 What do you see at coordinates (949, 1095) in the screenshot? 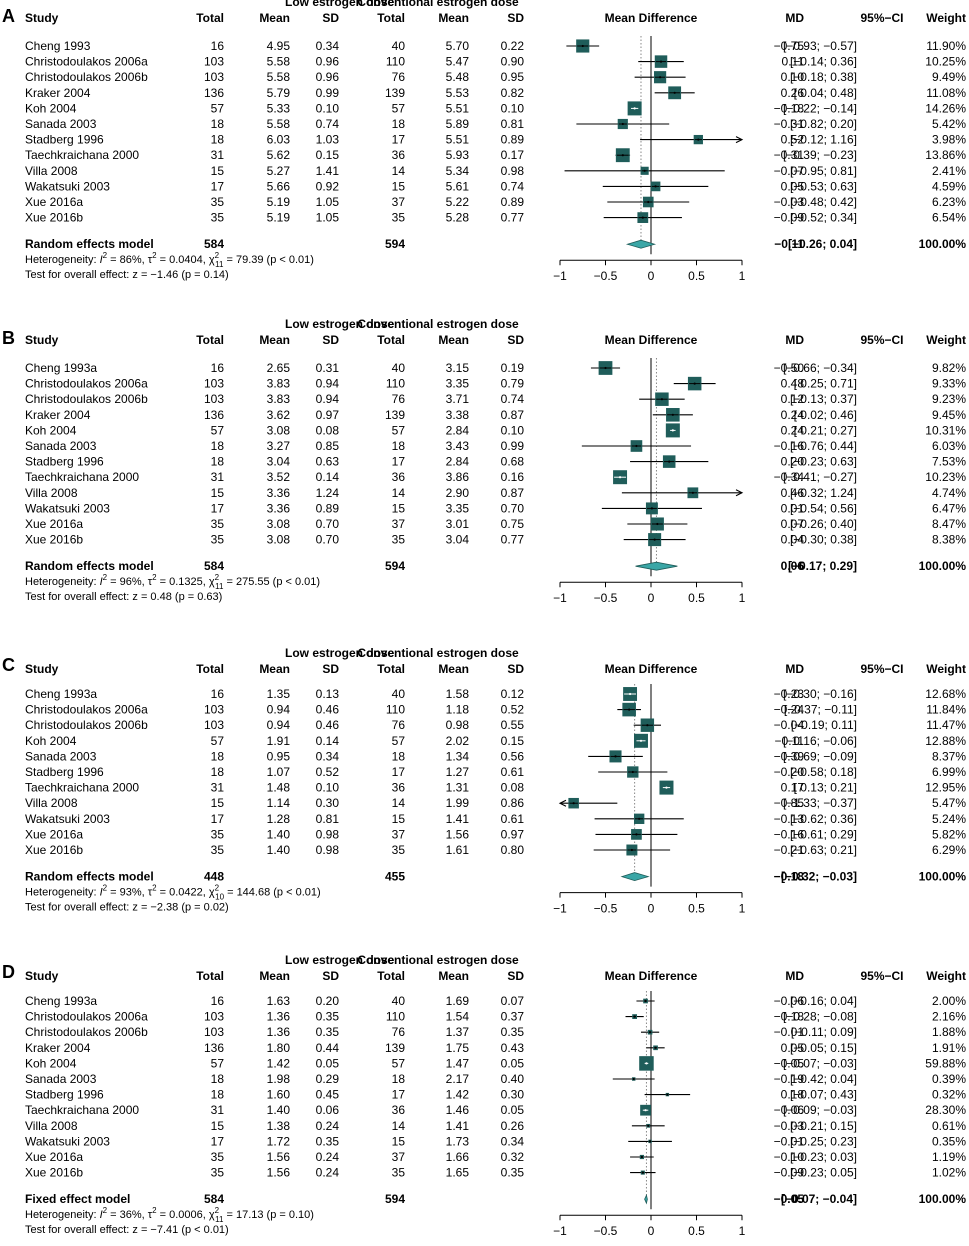
I see `weight-value: 0.32%` at bounding box center [949, 1095].